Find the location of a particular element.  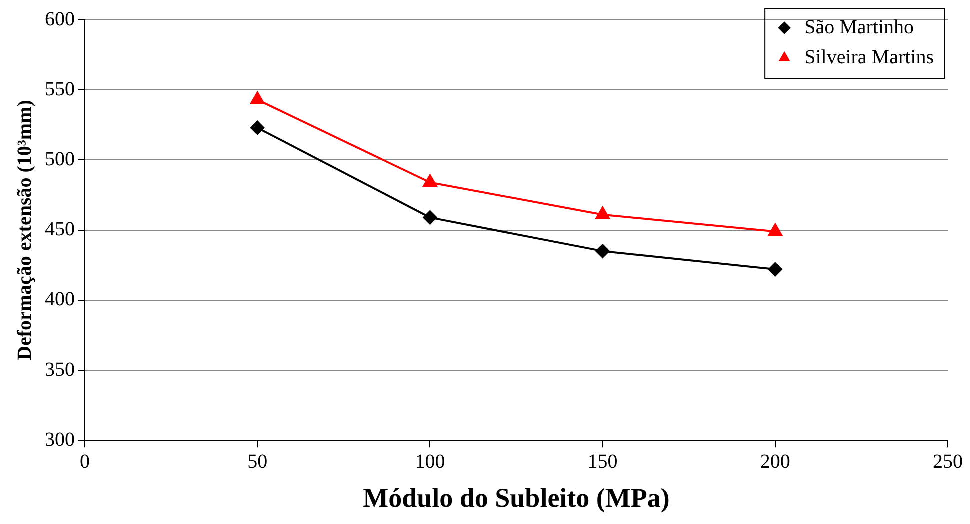

y-tick-label: 450 is located at coordinates (60, 229).